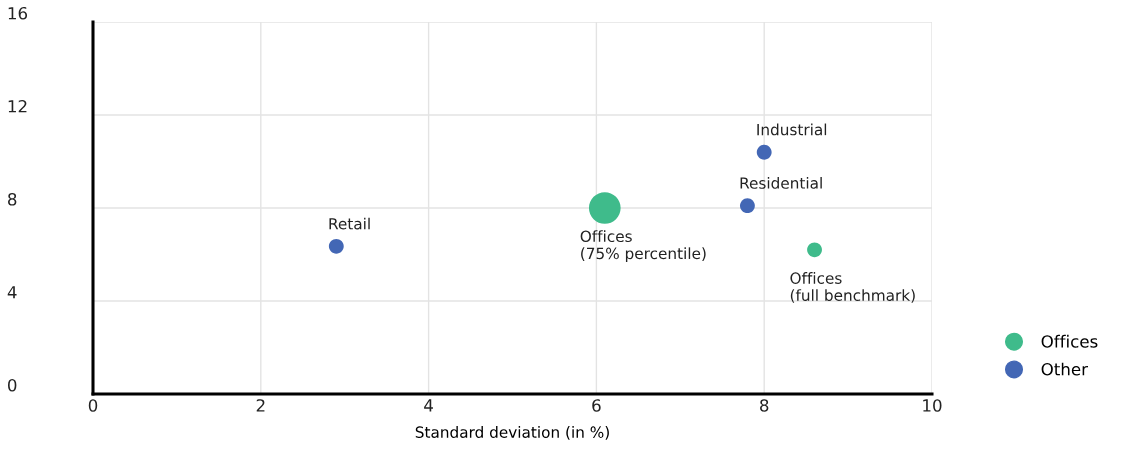 The height and width of the screenshot is (452, 1127). I want to click on y-tick-label: 8, so click(12, 199).